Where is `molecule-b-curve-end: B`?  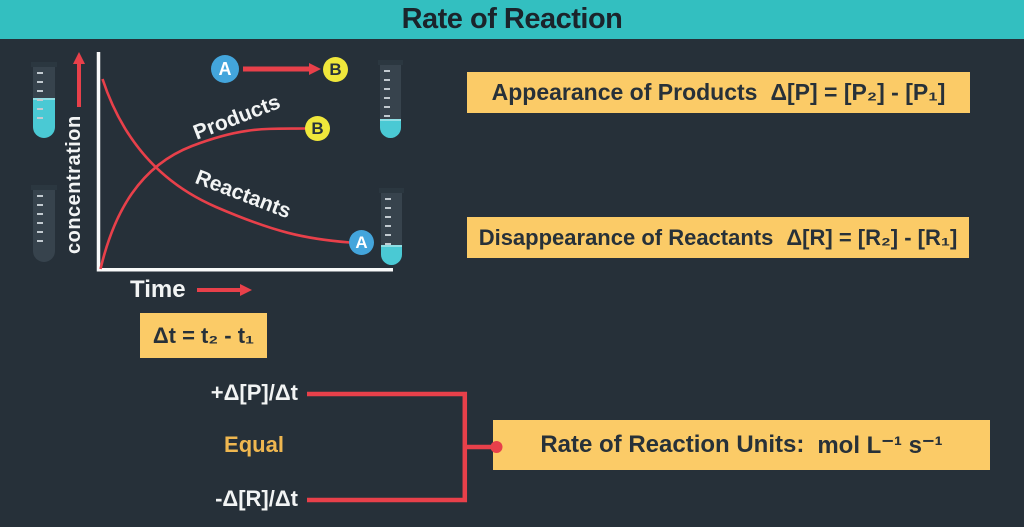 molecule-b-curve-end: B is located at coordinates (317, 128).